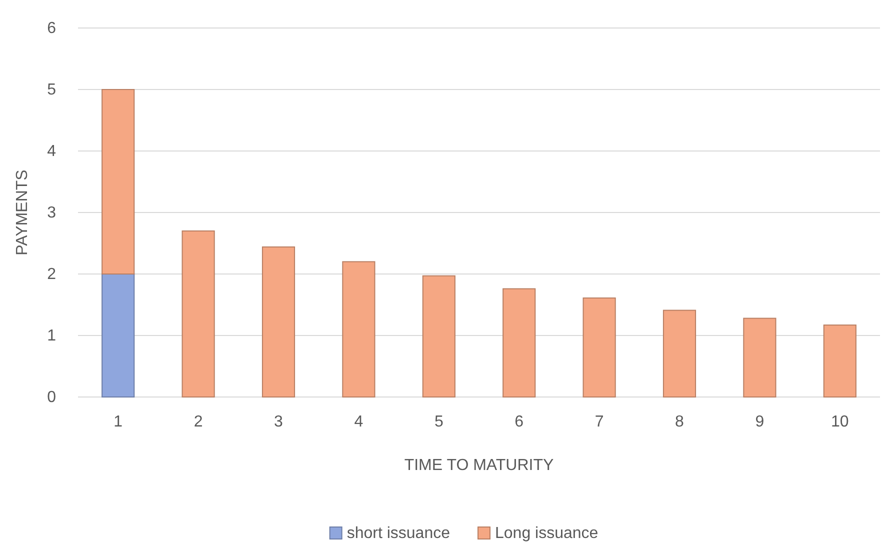  What do you see at coordinates (479, 465) in the screenshot?
I see `x-axis-title: TIME TO MATURITY` at bounding box center [479, 465].